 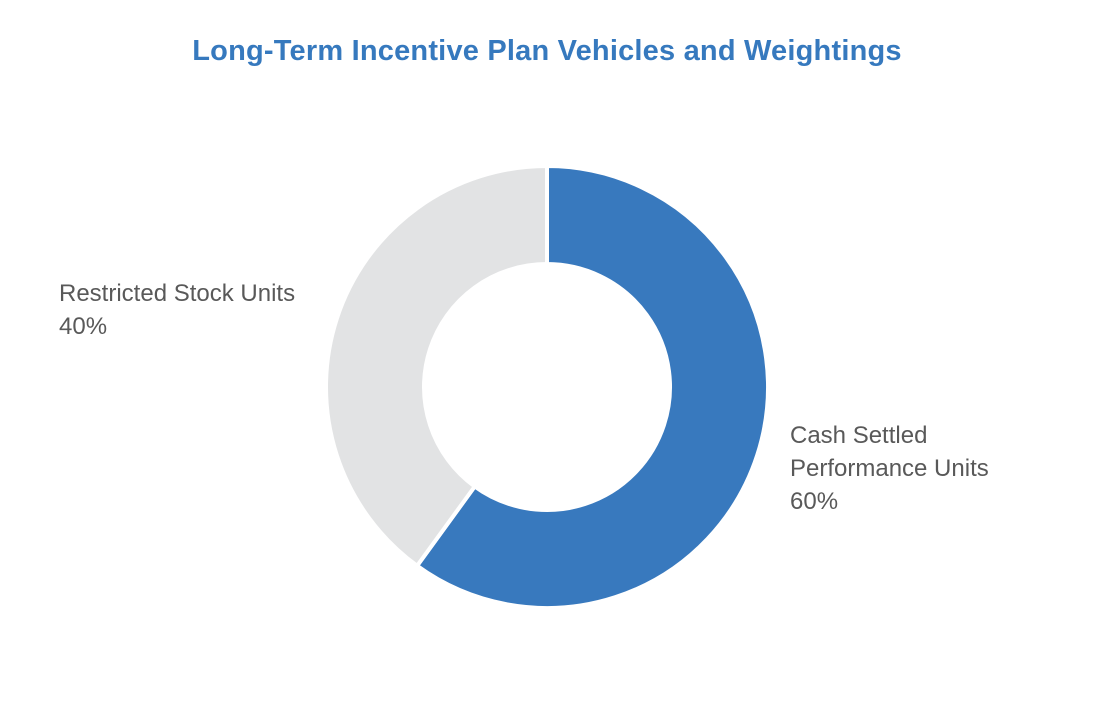 What do you see at coordinates (889, 452) in the screenshot?
I see `slice-label-name: Cash Settled Performance Units` at bounding box center [889, 452].